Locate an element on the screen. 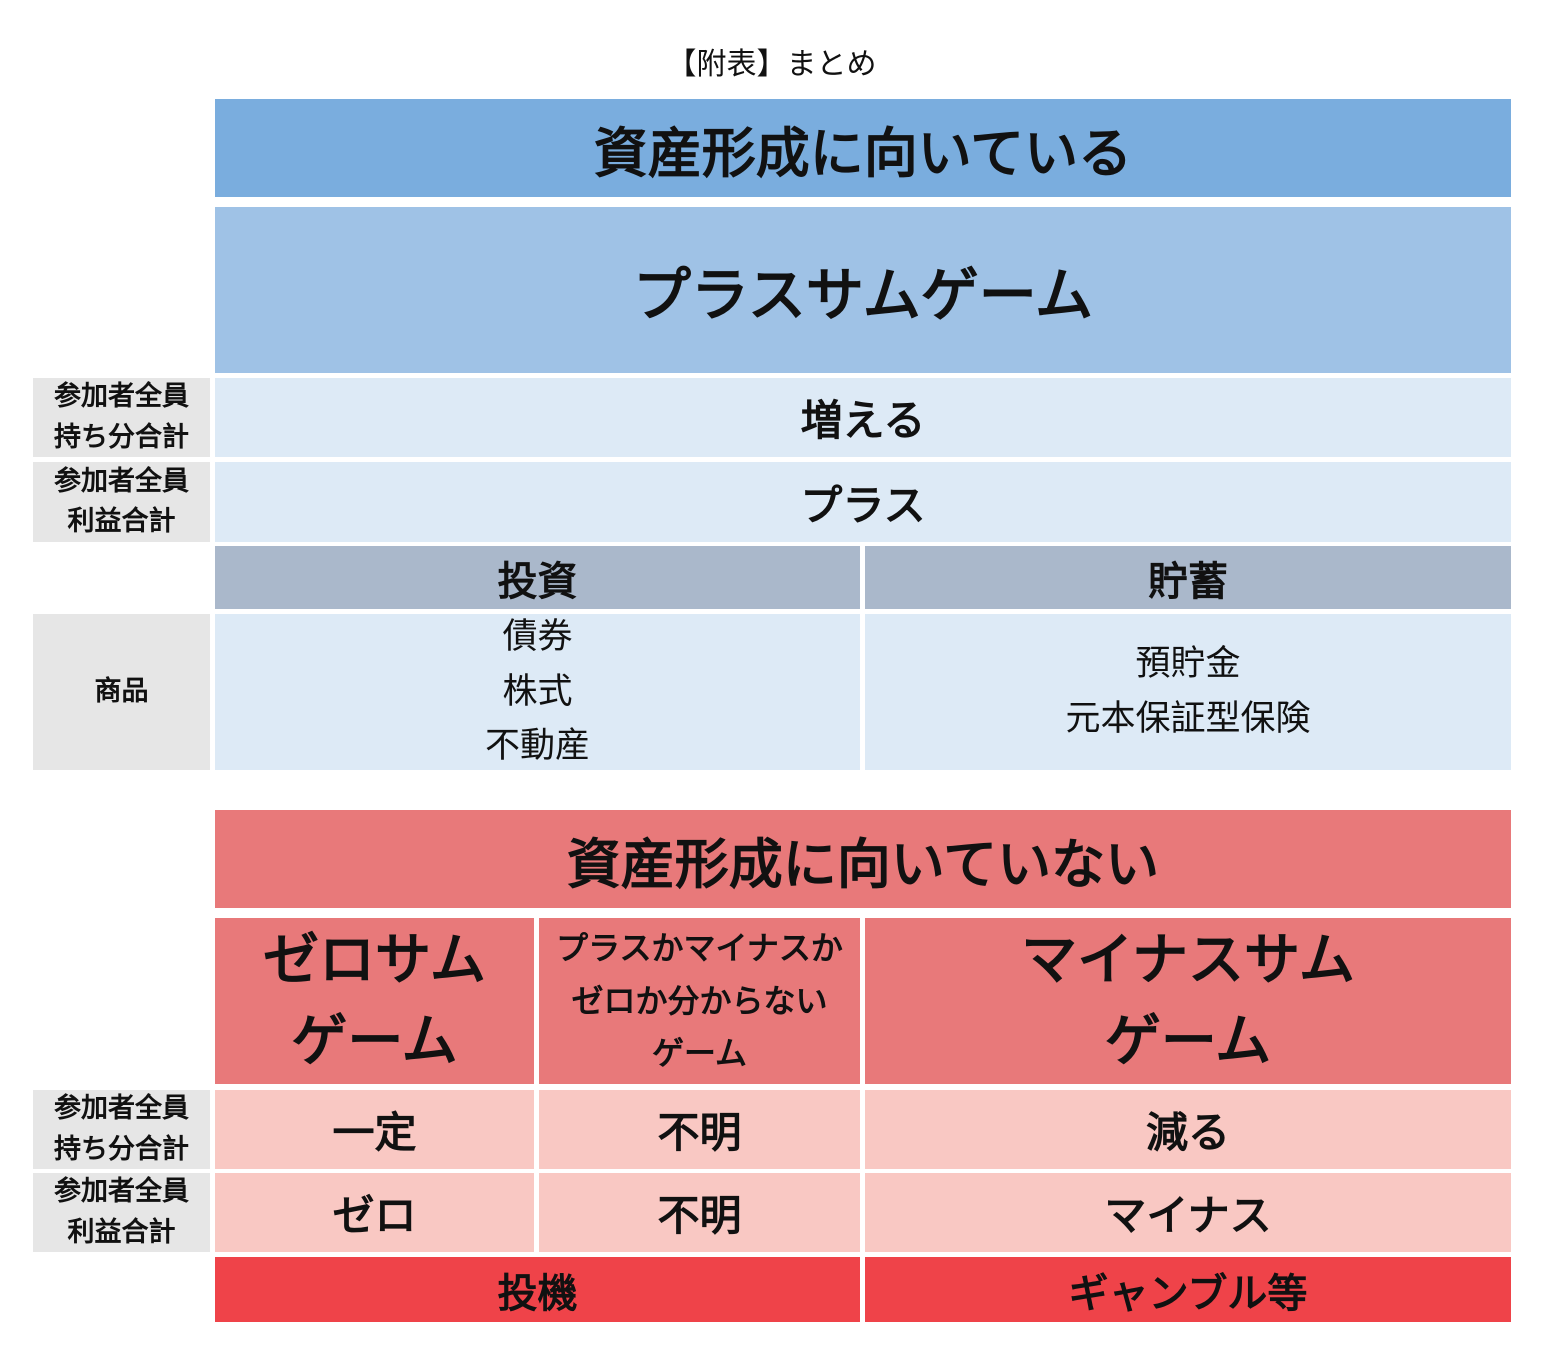 This screenshot has height=1359, width=1543. row-label-line: 商品 is located at coordinates (121, 691).